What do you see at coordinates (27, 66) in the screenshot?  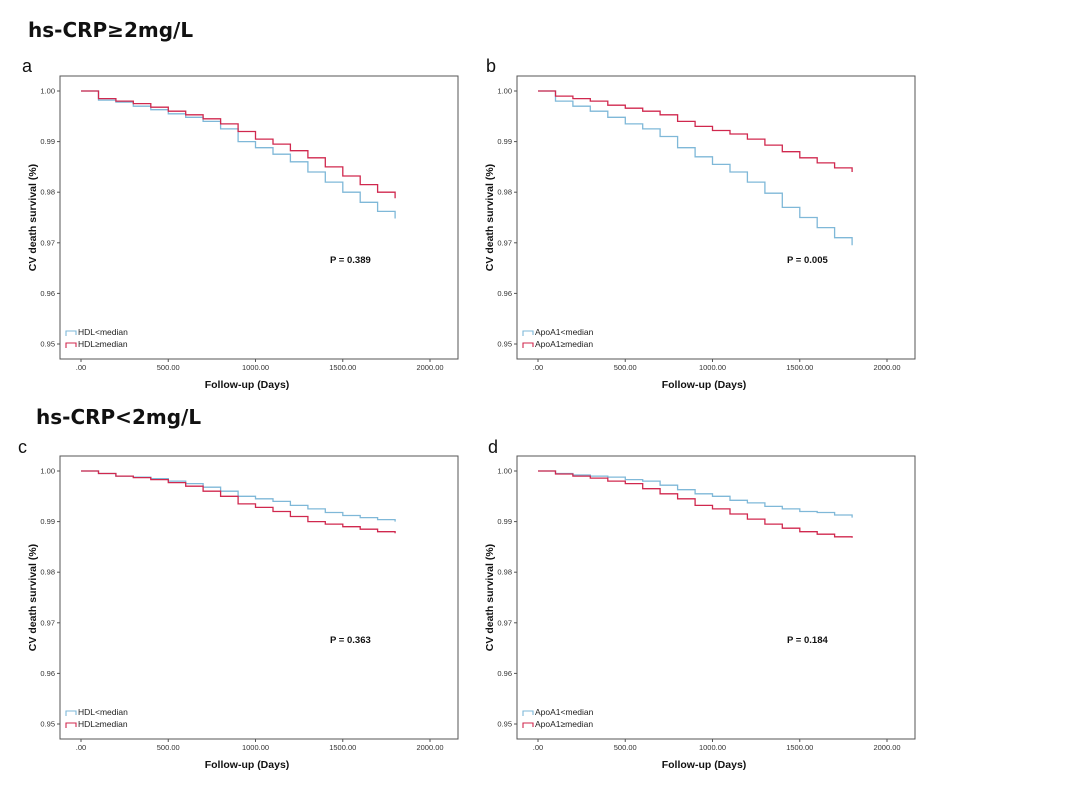 I see `panel-letter-a: a` at bounding box center [27, 66].